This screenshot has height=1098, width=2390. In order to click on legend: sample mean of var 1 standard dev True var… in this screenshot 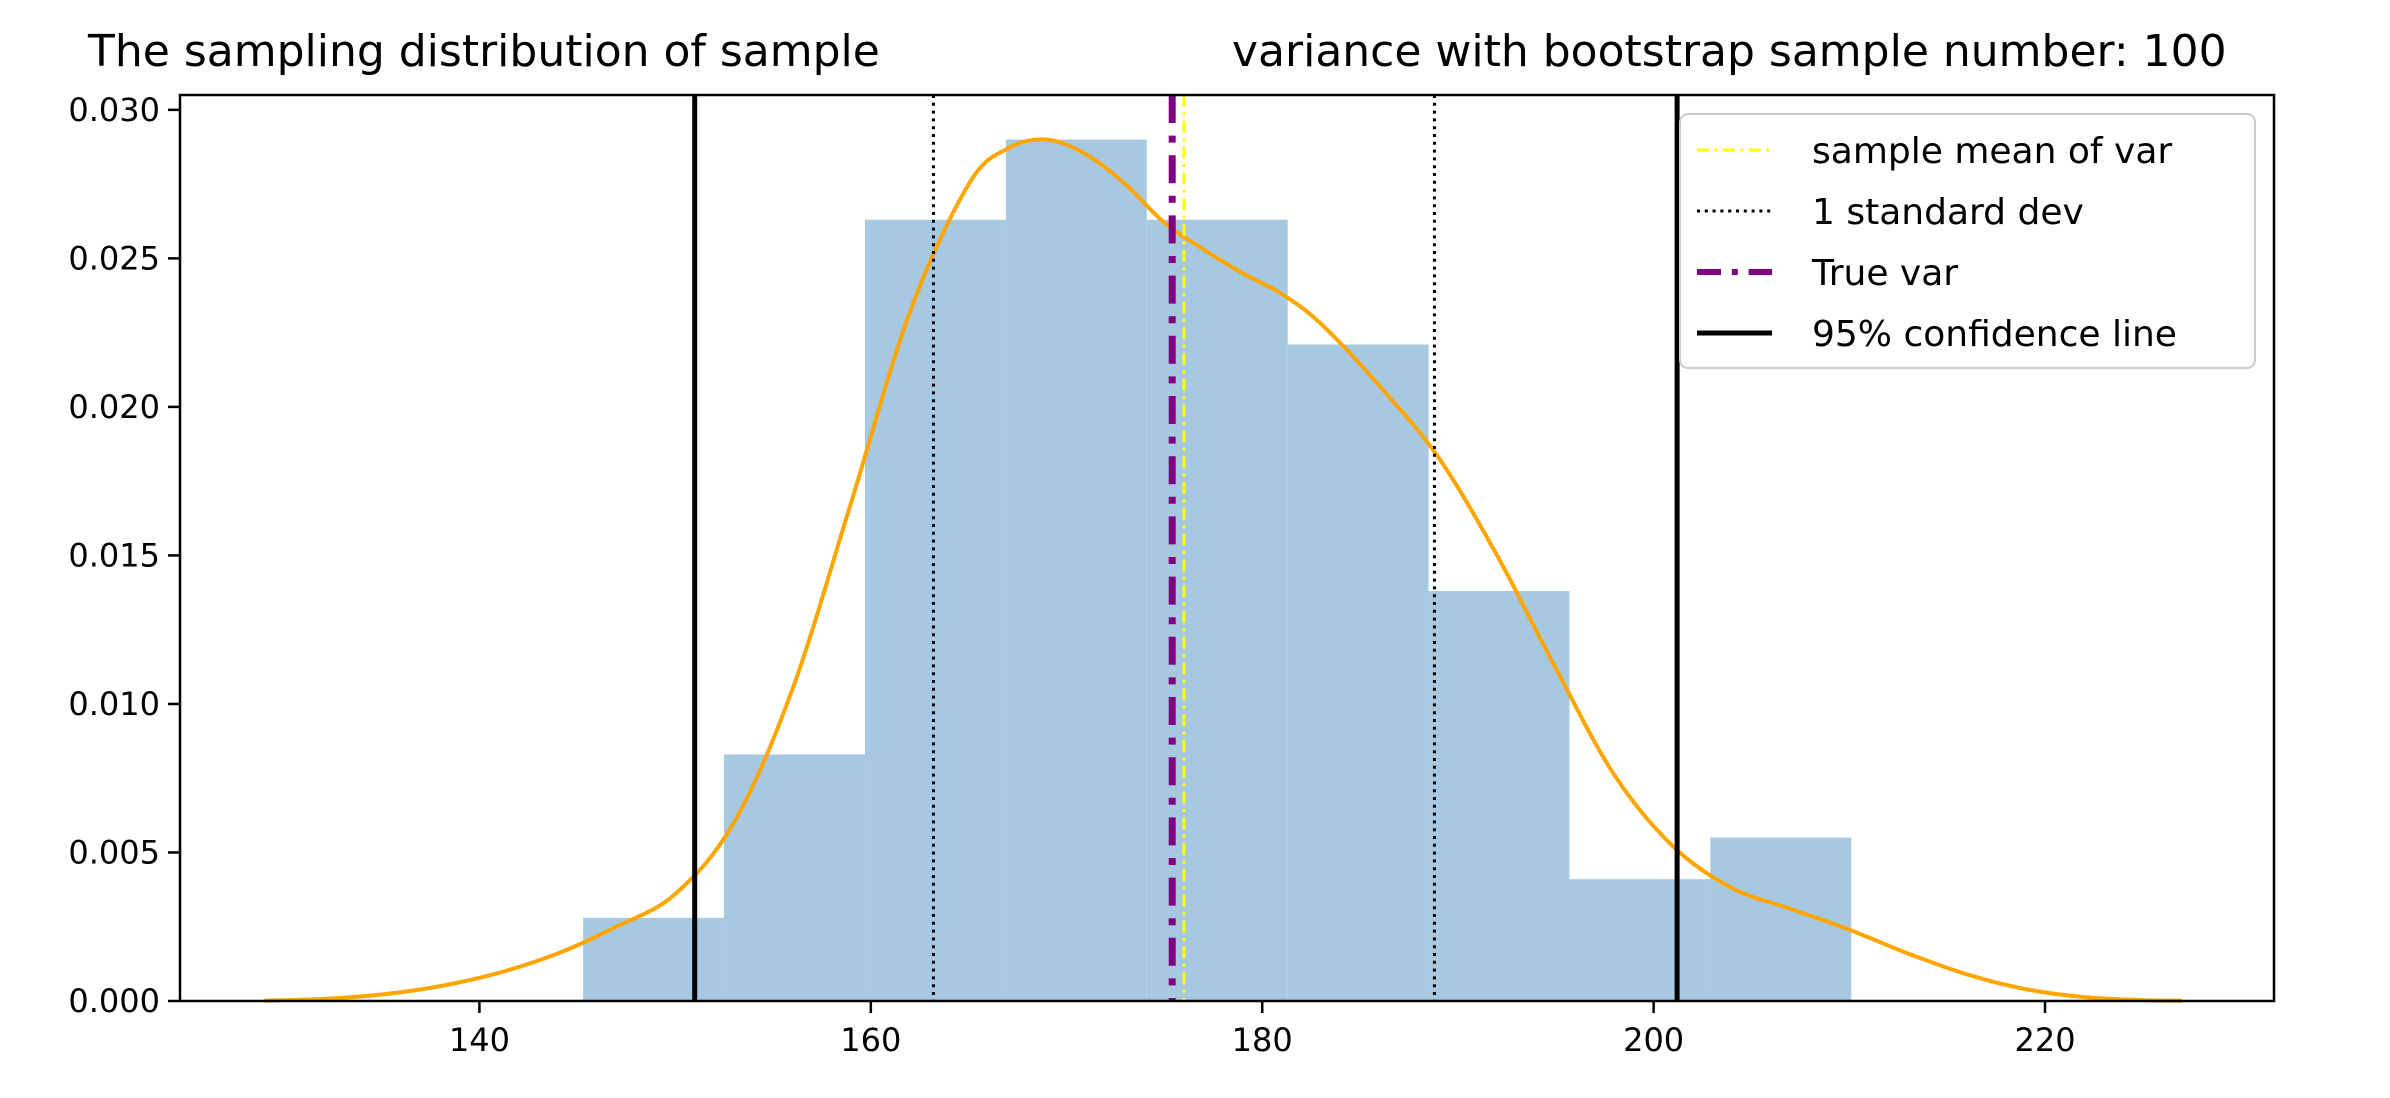, I will do `click(1967, 241)`.